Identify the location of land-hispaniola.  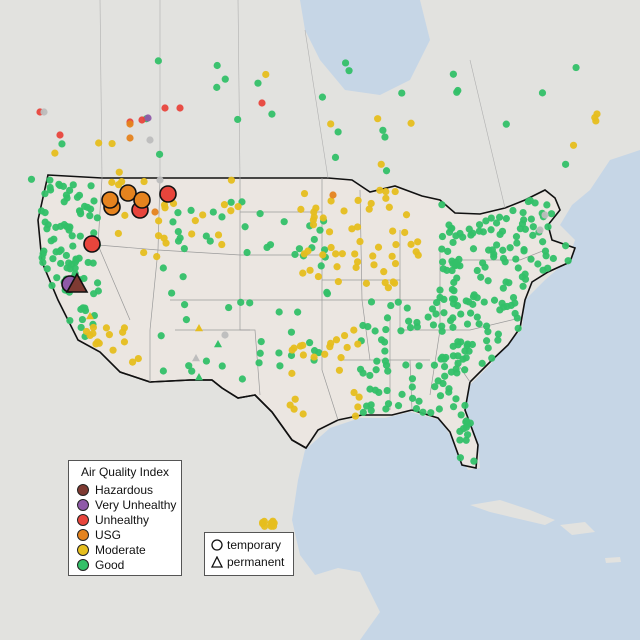
(577, 528).